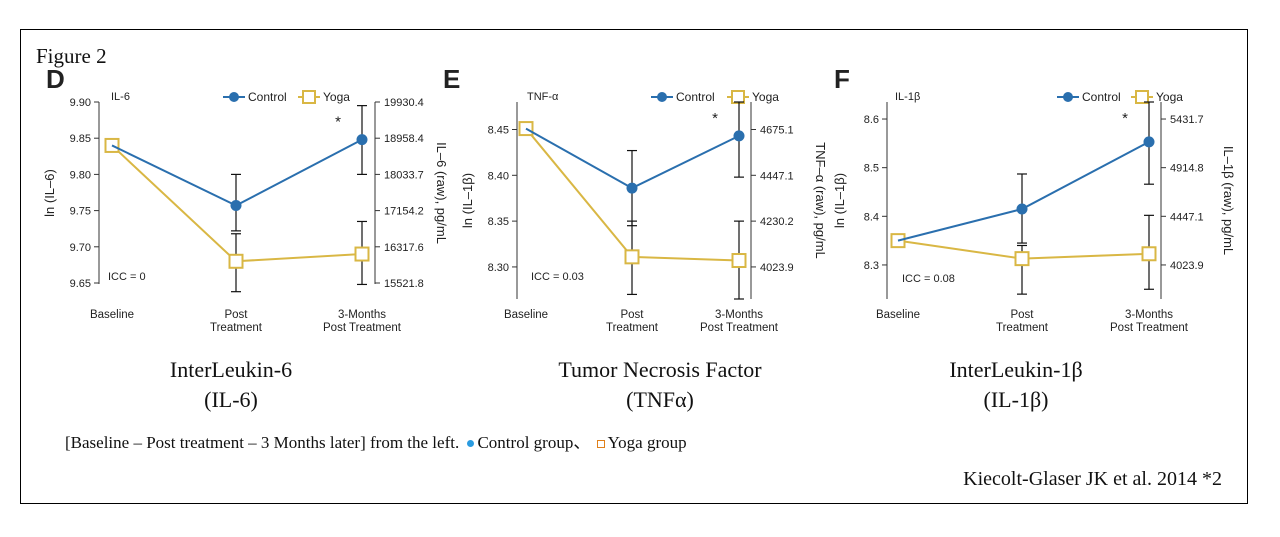 The height and width of the screenshot is (537, 1280). Describe the element at coordinates (451, 79) in the screenshot. I see `panel-letter: E` at that location.